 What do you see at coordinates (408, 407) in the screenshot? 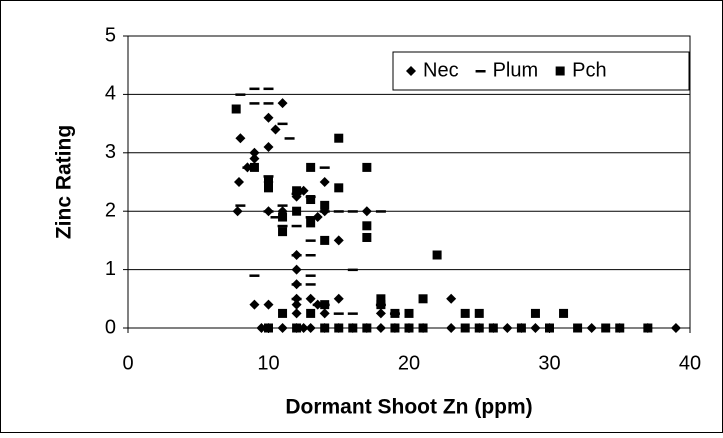
I see `x-axis-title: Dormant Shoot Zn (ppm)` at bounding box center [408, 407].